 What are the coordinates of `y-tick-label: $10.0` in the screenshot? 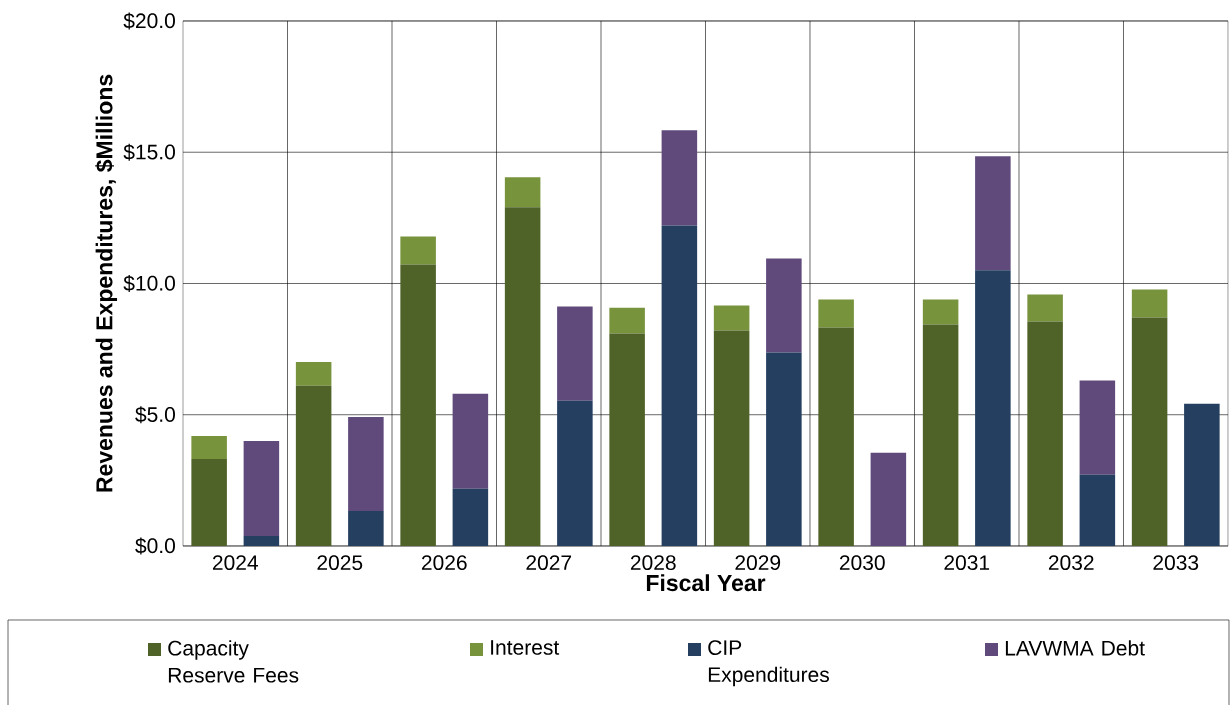 It's located at (149, 283).